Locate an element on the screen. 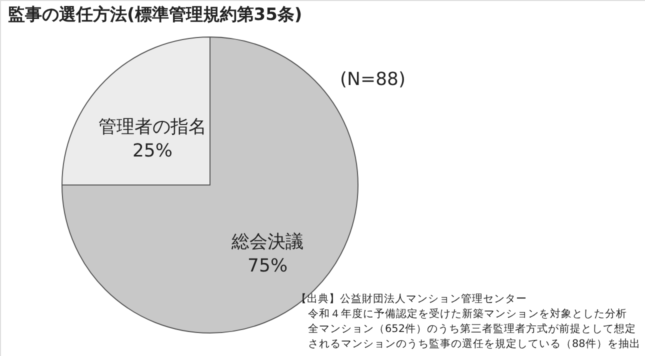  text: 【出典】公益財団法人マンション管理センター is located at coordinates (411, 298).